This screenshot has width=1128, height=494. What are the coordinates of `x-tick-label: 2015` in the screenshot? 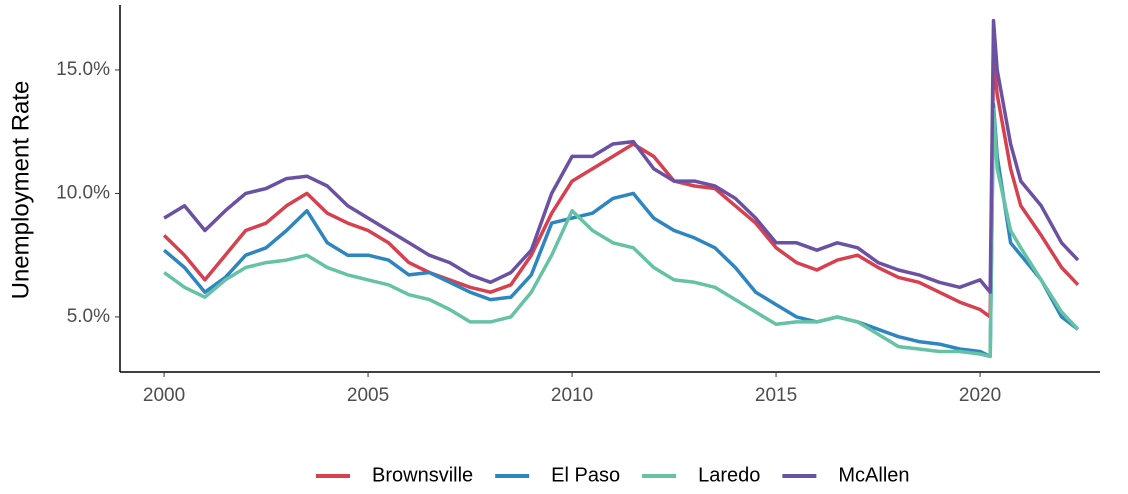 It's located at (776, 395).